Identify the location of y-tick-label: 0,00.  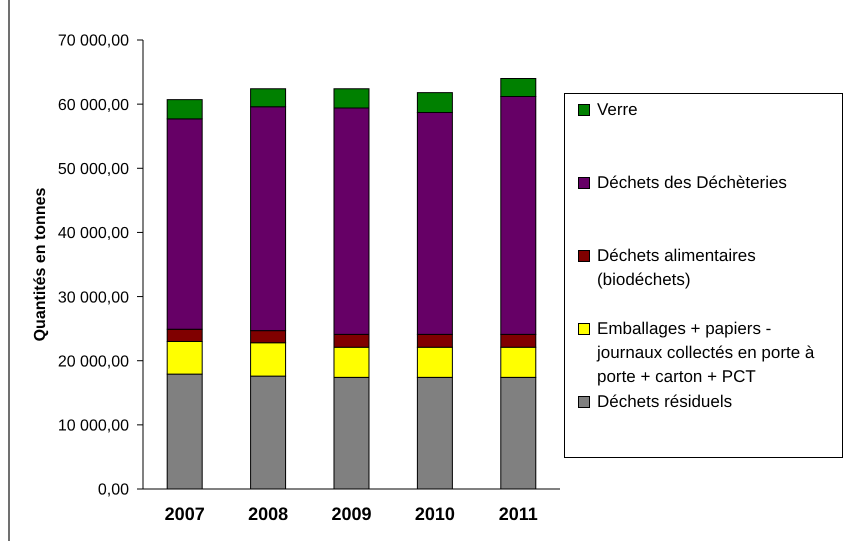
(114, 490).